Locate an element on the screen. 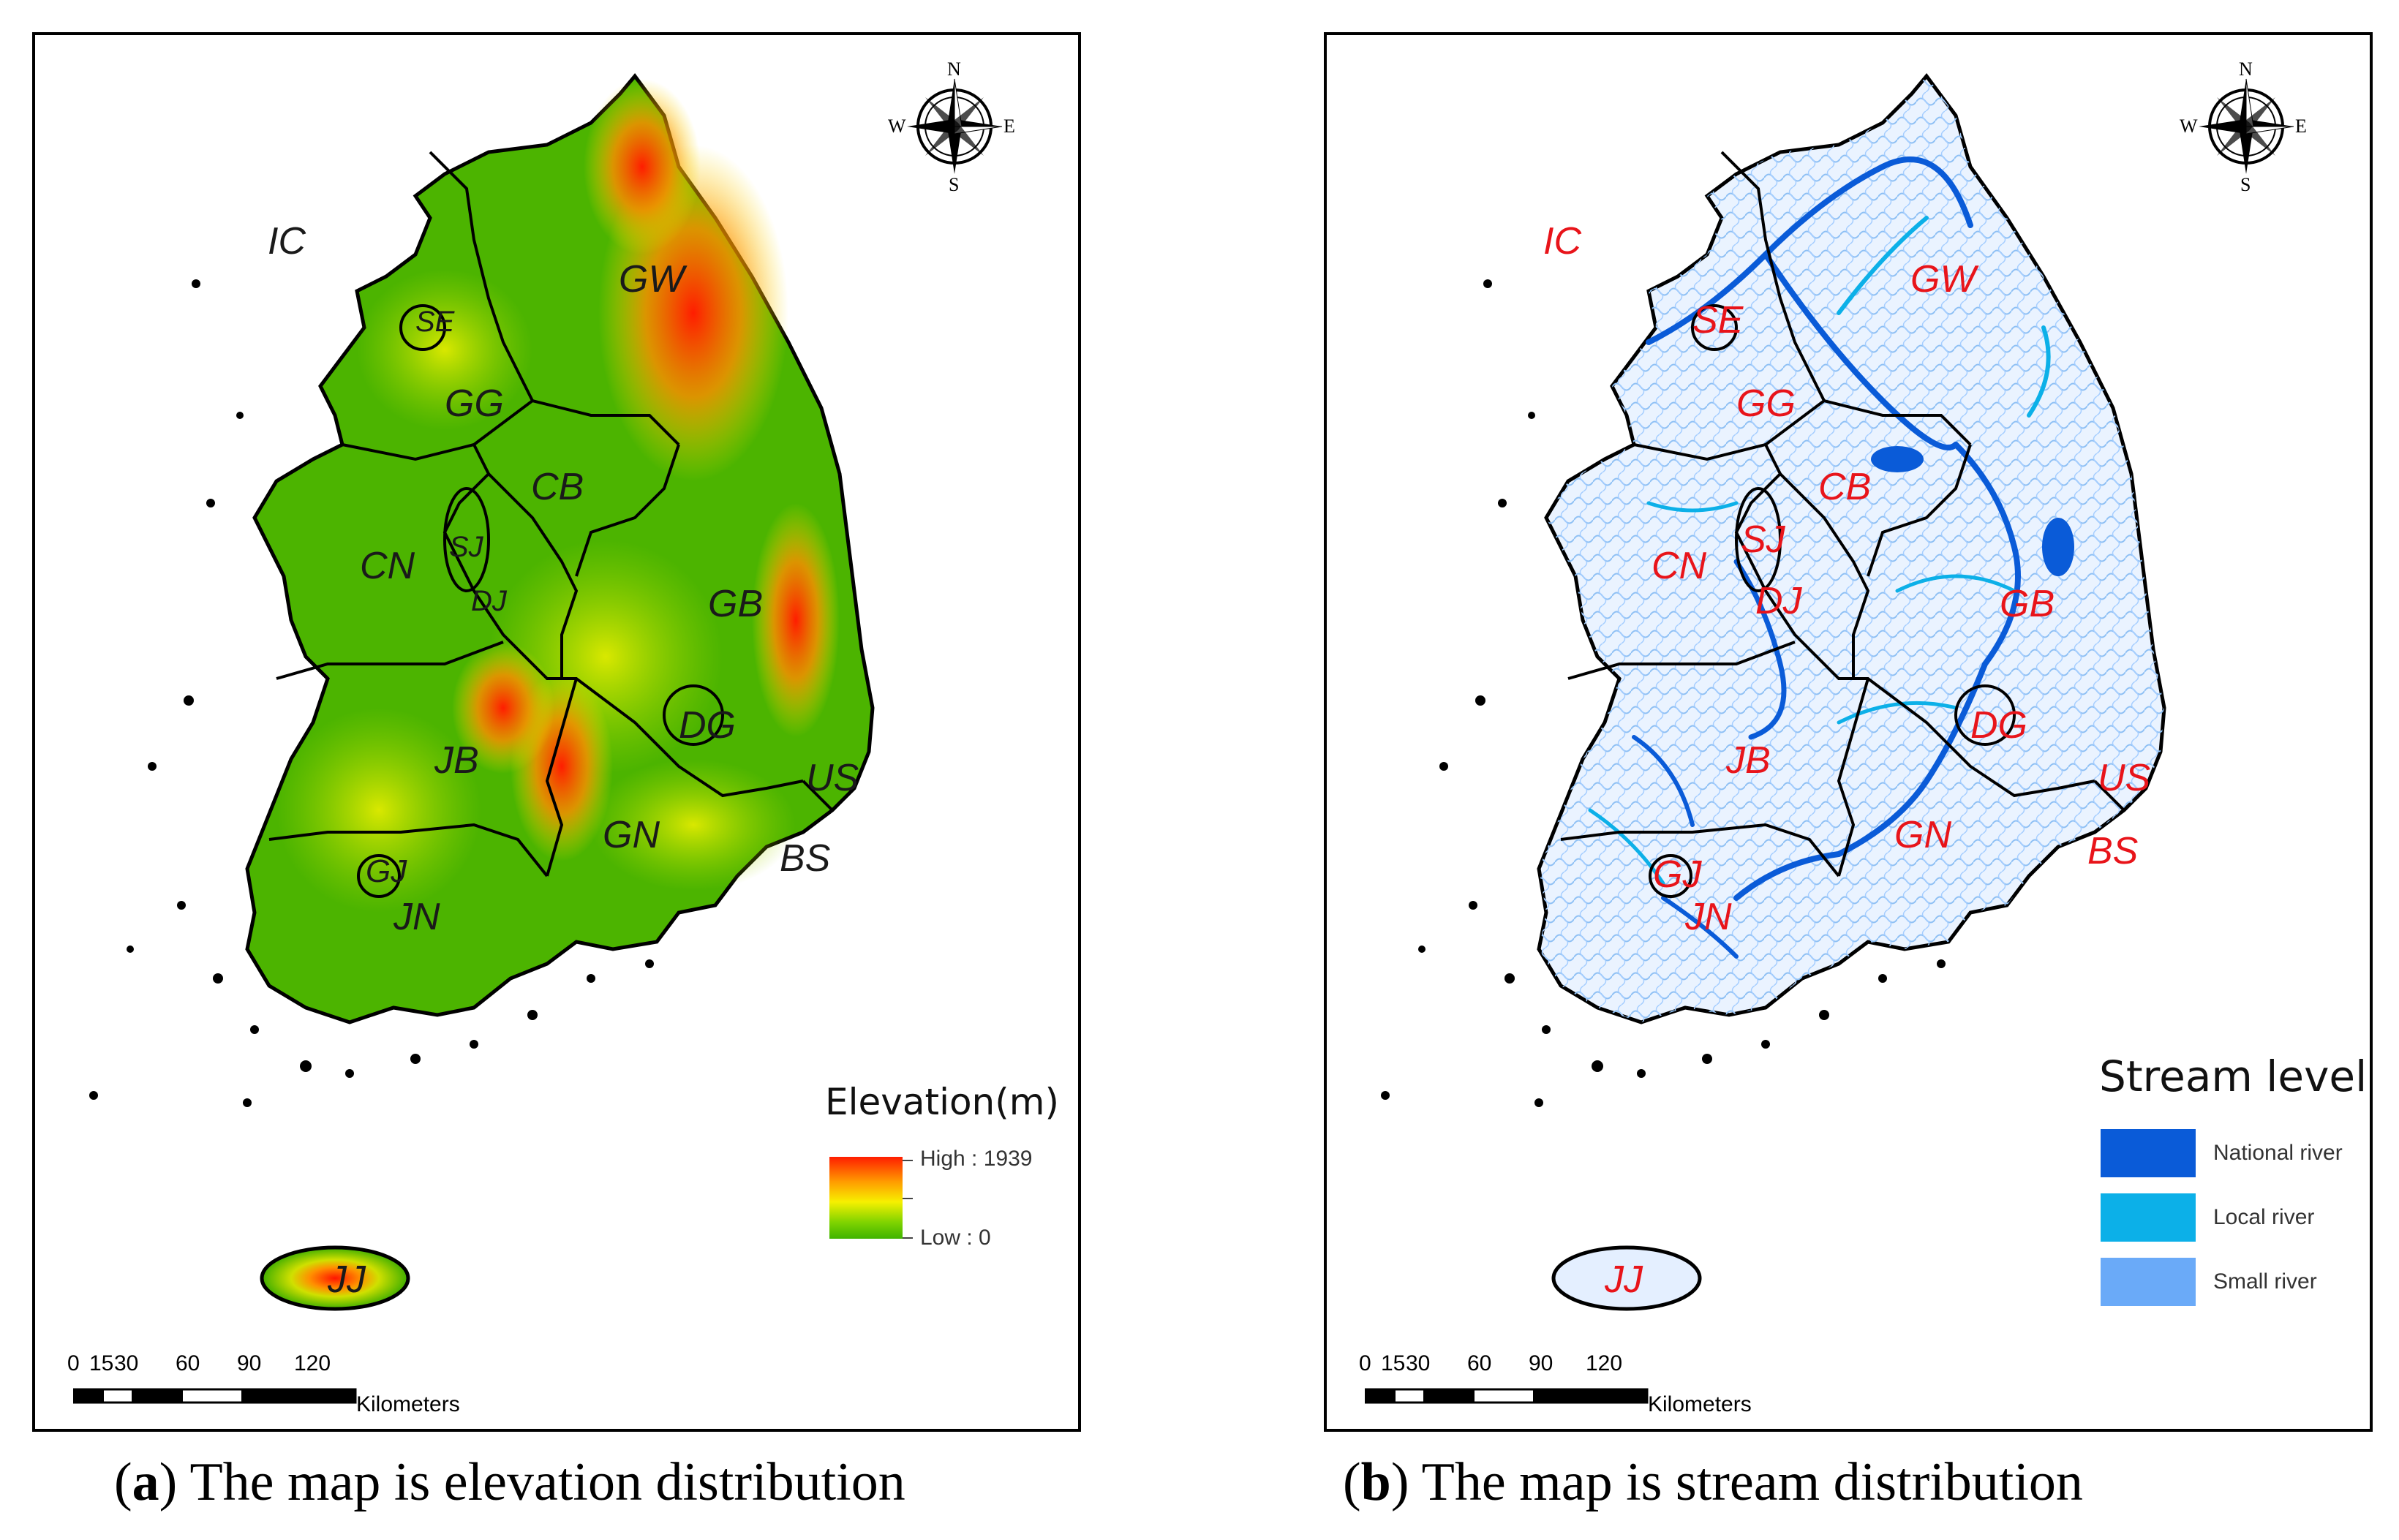 This screenshot has width=2399, height=1540. caption-letter: b is located at coordinates (1376, 1482).